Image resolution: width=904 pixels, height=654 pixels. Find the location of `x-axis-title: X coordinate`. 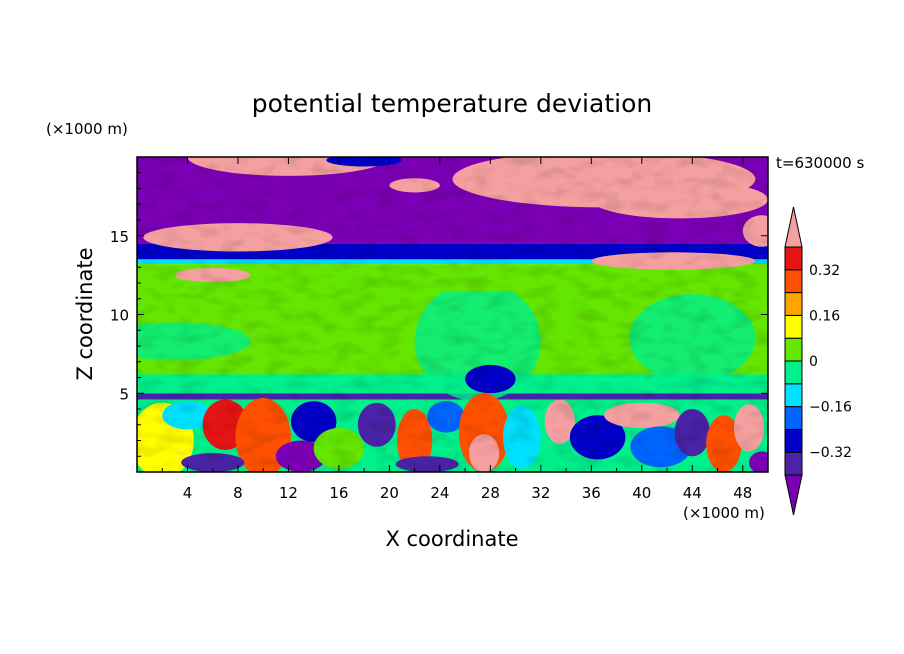

x-axis-title: X coordinate is located at coordinates (451, 539).